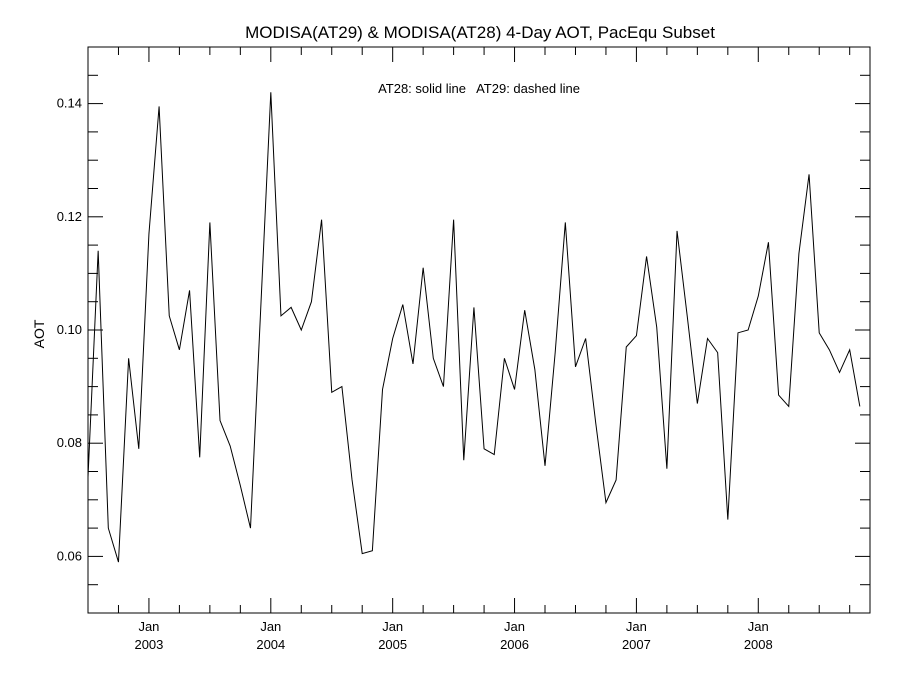  What do you see at coordinates (270, 644) in the screenshot?
I see `x-tick-label-year: 2004` at bounding box center [270, 644].